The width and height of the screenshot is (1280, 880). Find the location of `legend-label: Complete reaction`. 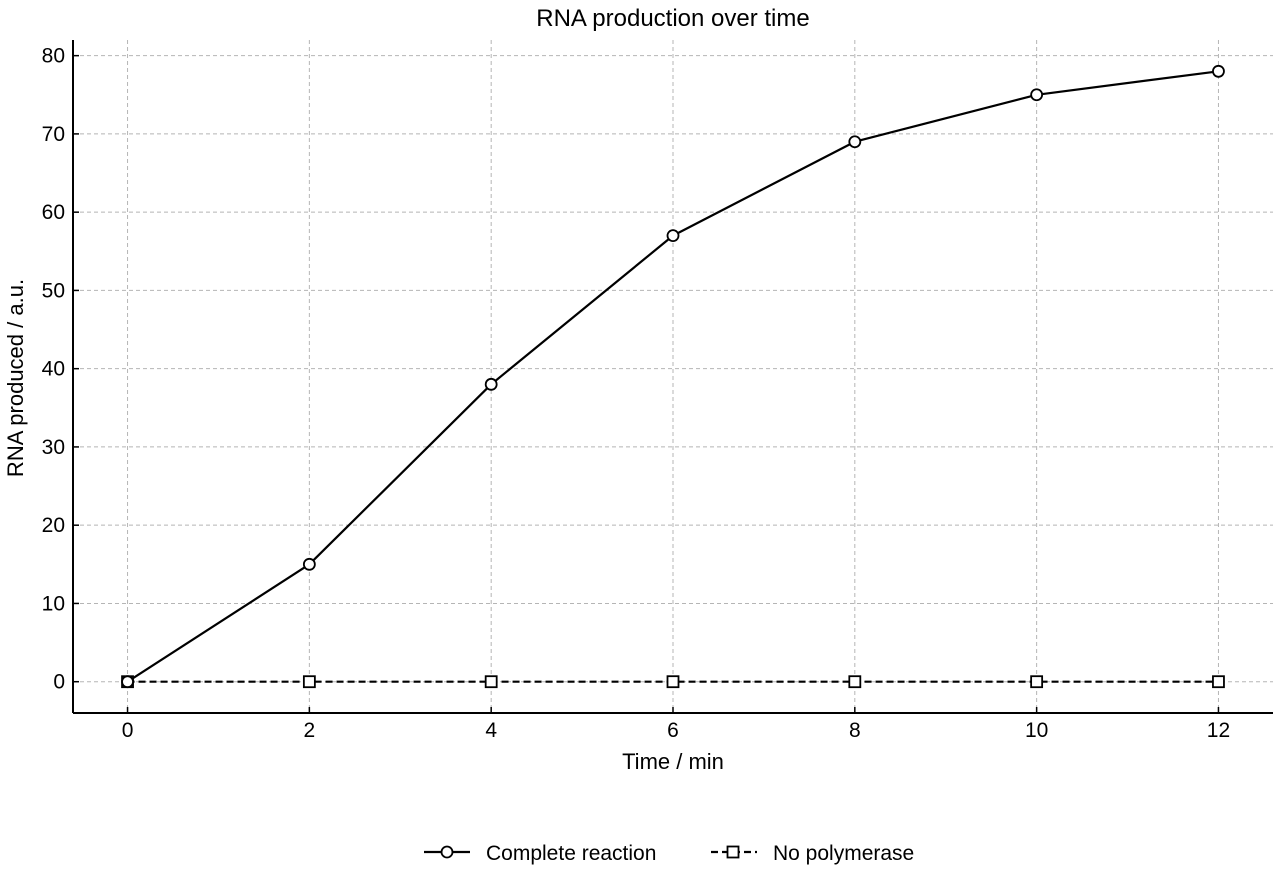

legend-label: Complete reaction is located at coordinates (571, 853).